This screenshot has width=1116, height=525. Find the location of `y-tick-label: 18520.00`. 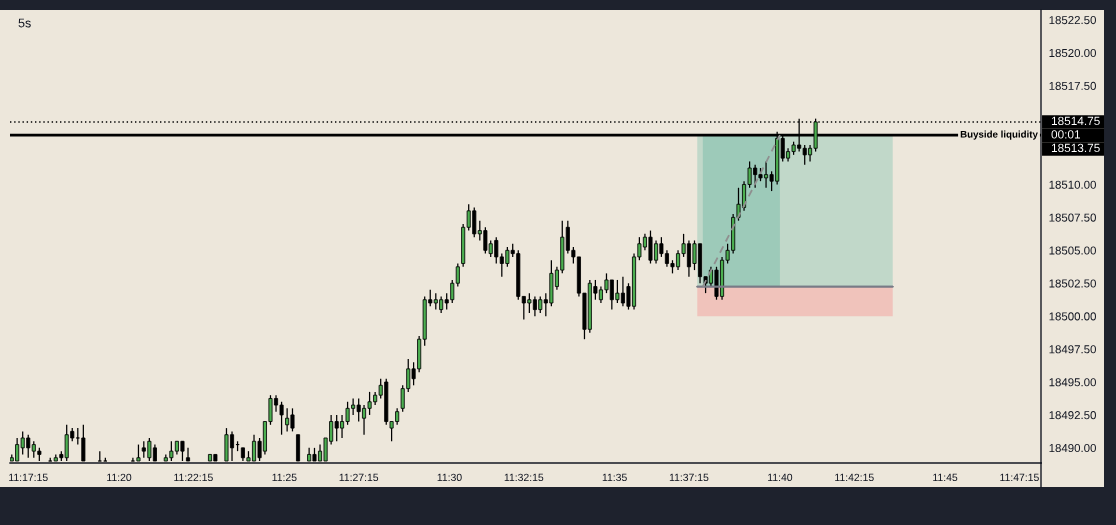

y-tick-label: 18520.00 is located at coordinates (1072, 53).